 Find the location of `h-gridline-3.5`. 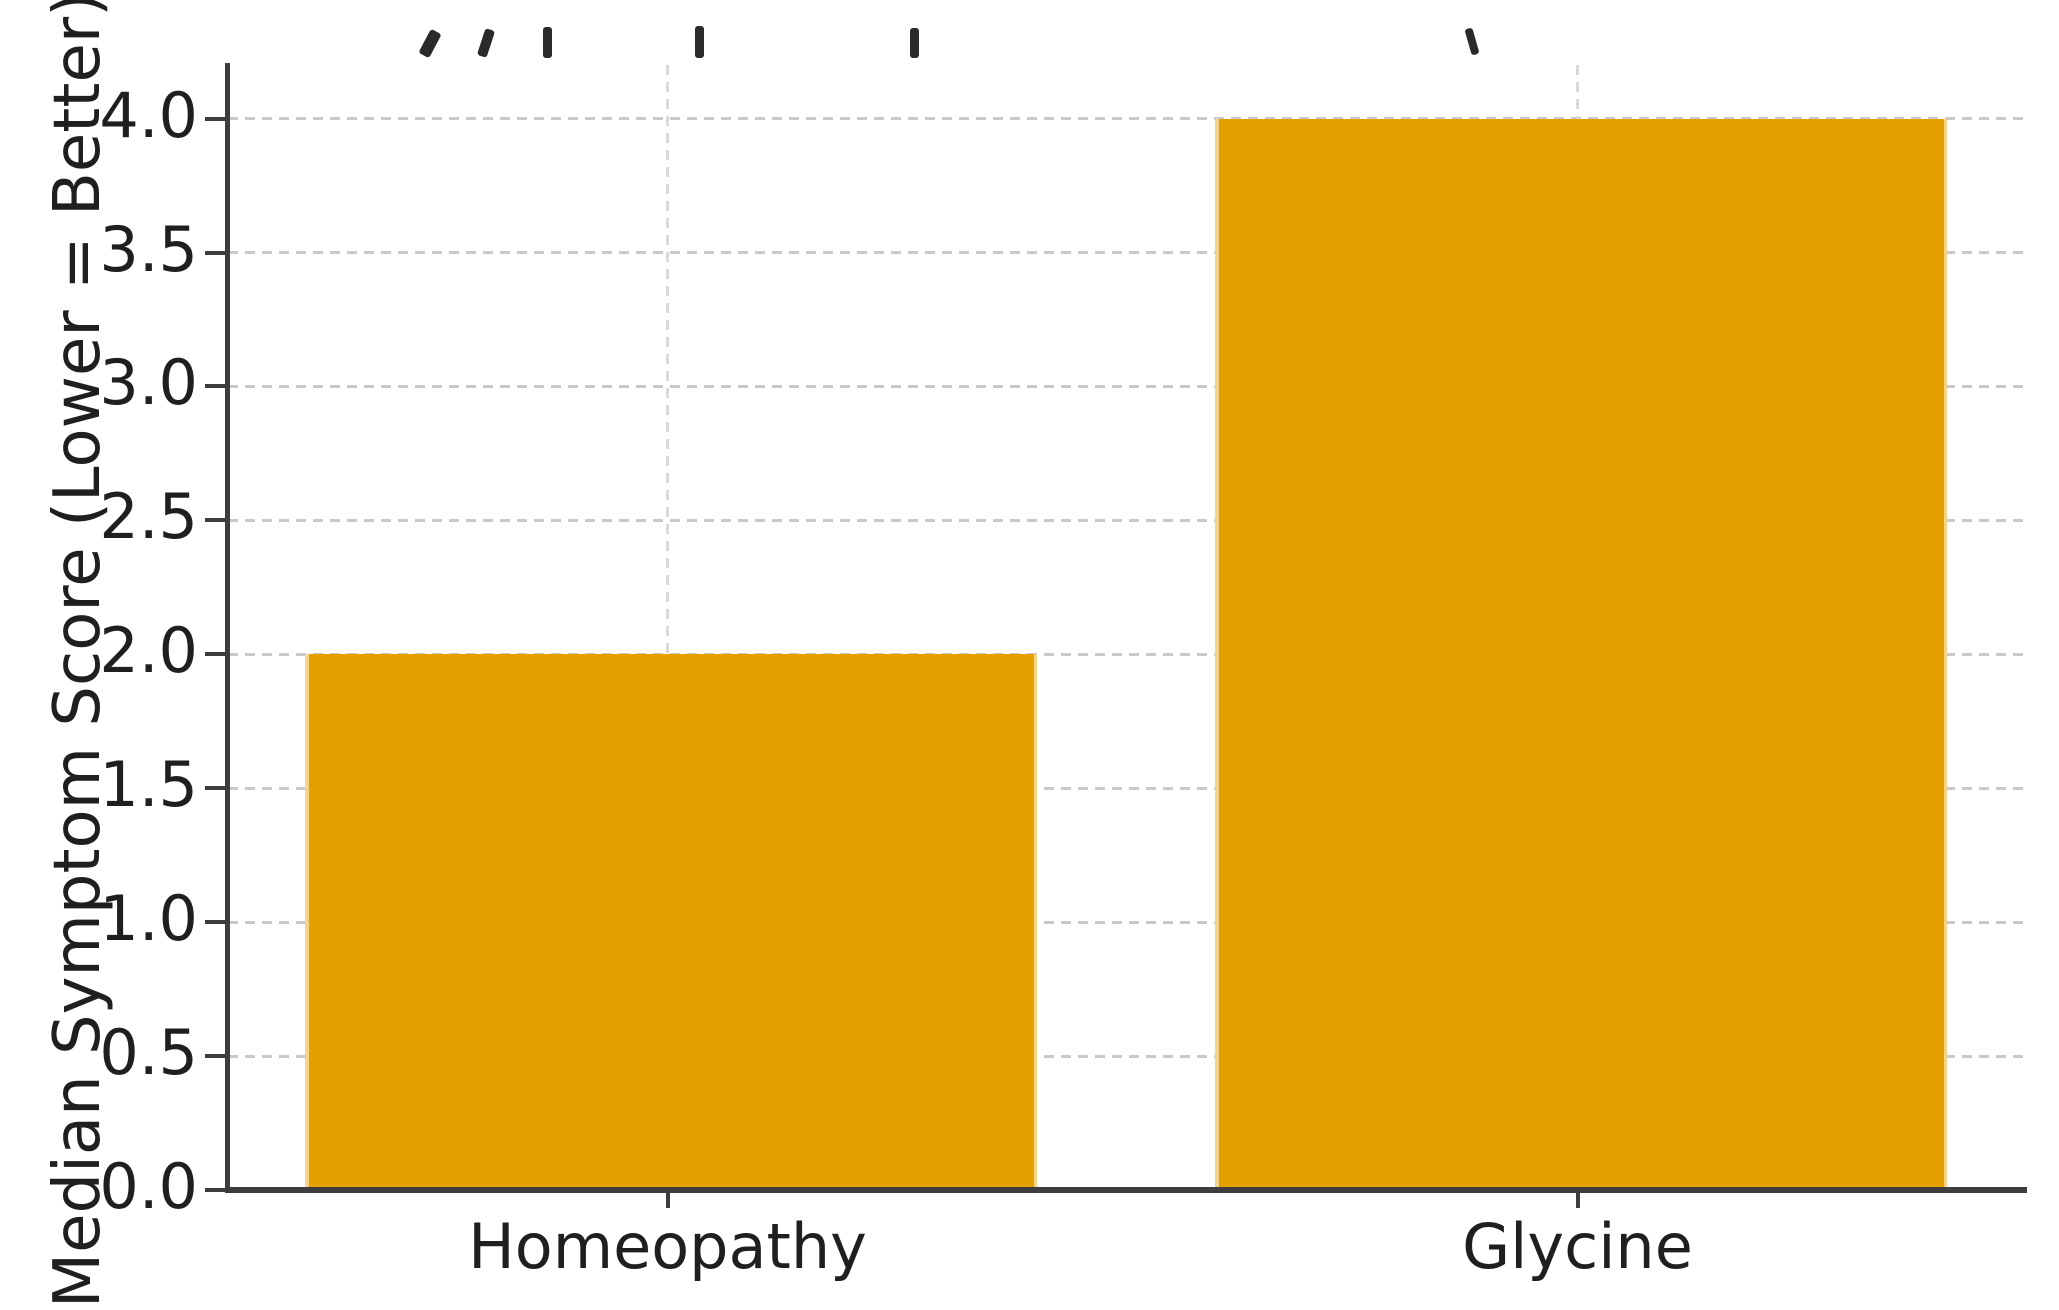

h-gridline-3.5 is located at coordinates (1127, 252).